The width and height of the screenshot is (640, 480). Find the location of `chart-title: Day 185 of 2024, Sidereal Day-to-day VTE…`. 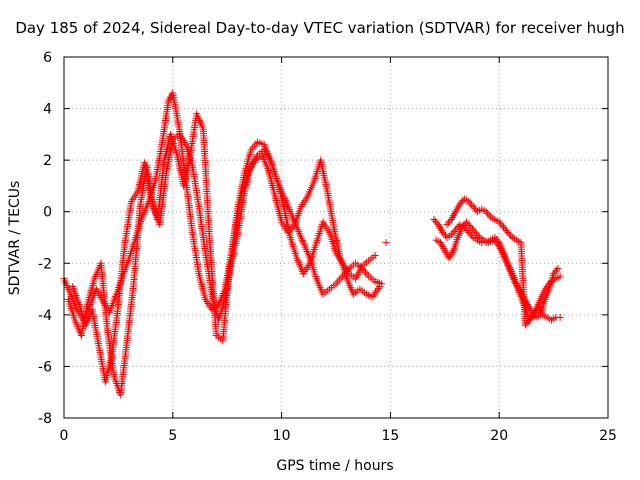

chart-title: Day 185 of 2024, Sidereal Day-to-day VTE… is located at coordinates (319, 28).